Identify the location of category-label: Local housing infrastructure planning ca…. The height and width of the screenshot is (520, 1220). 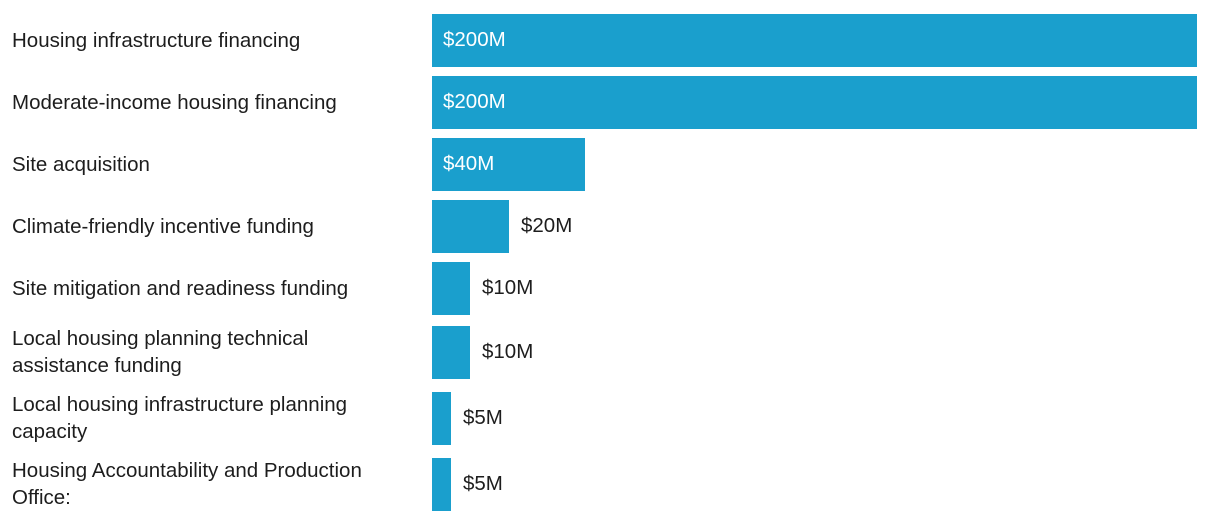
(180, 418).